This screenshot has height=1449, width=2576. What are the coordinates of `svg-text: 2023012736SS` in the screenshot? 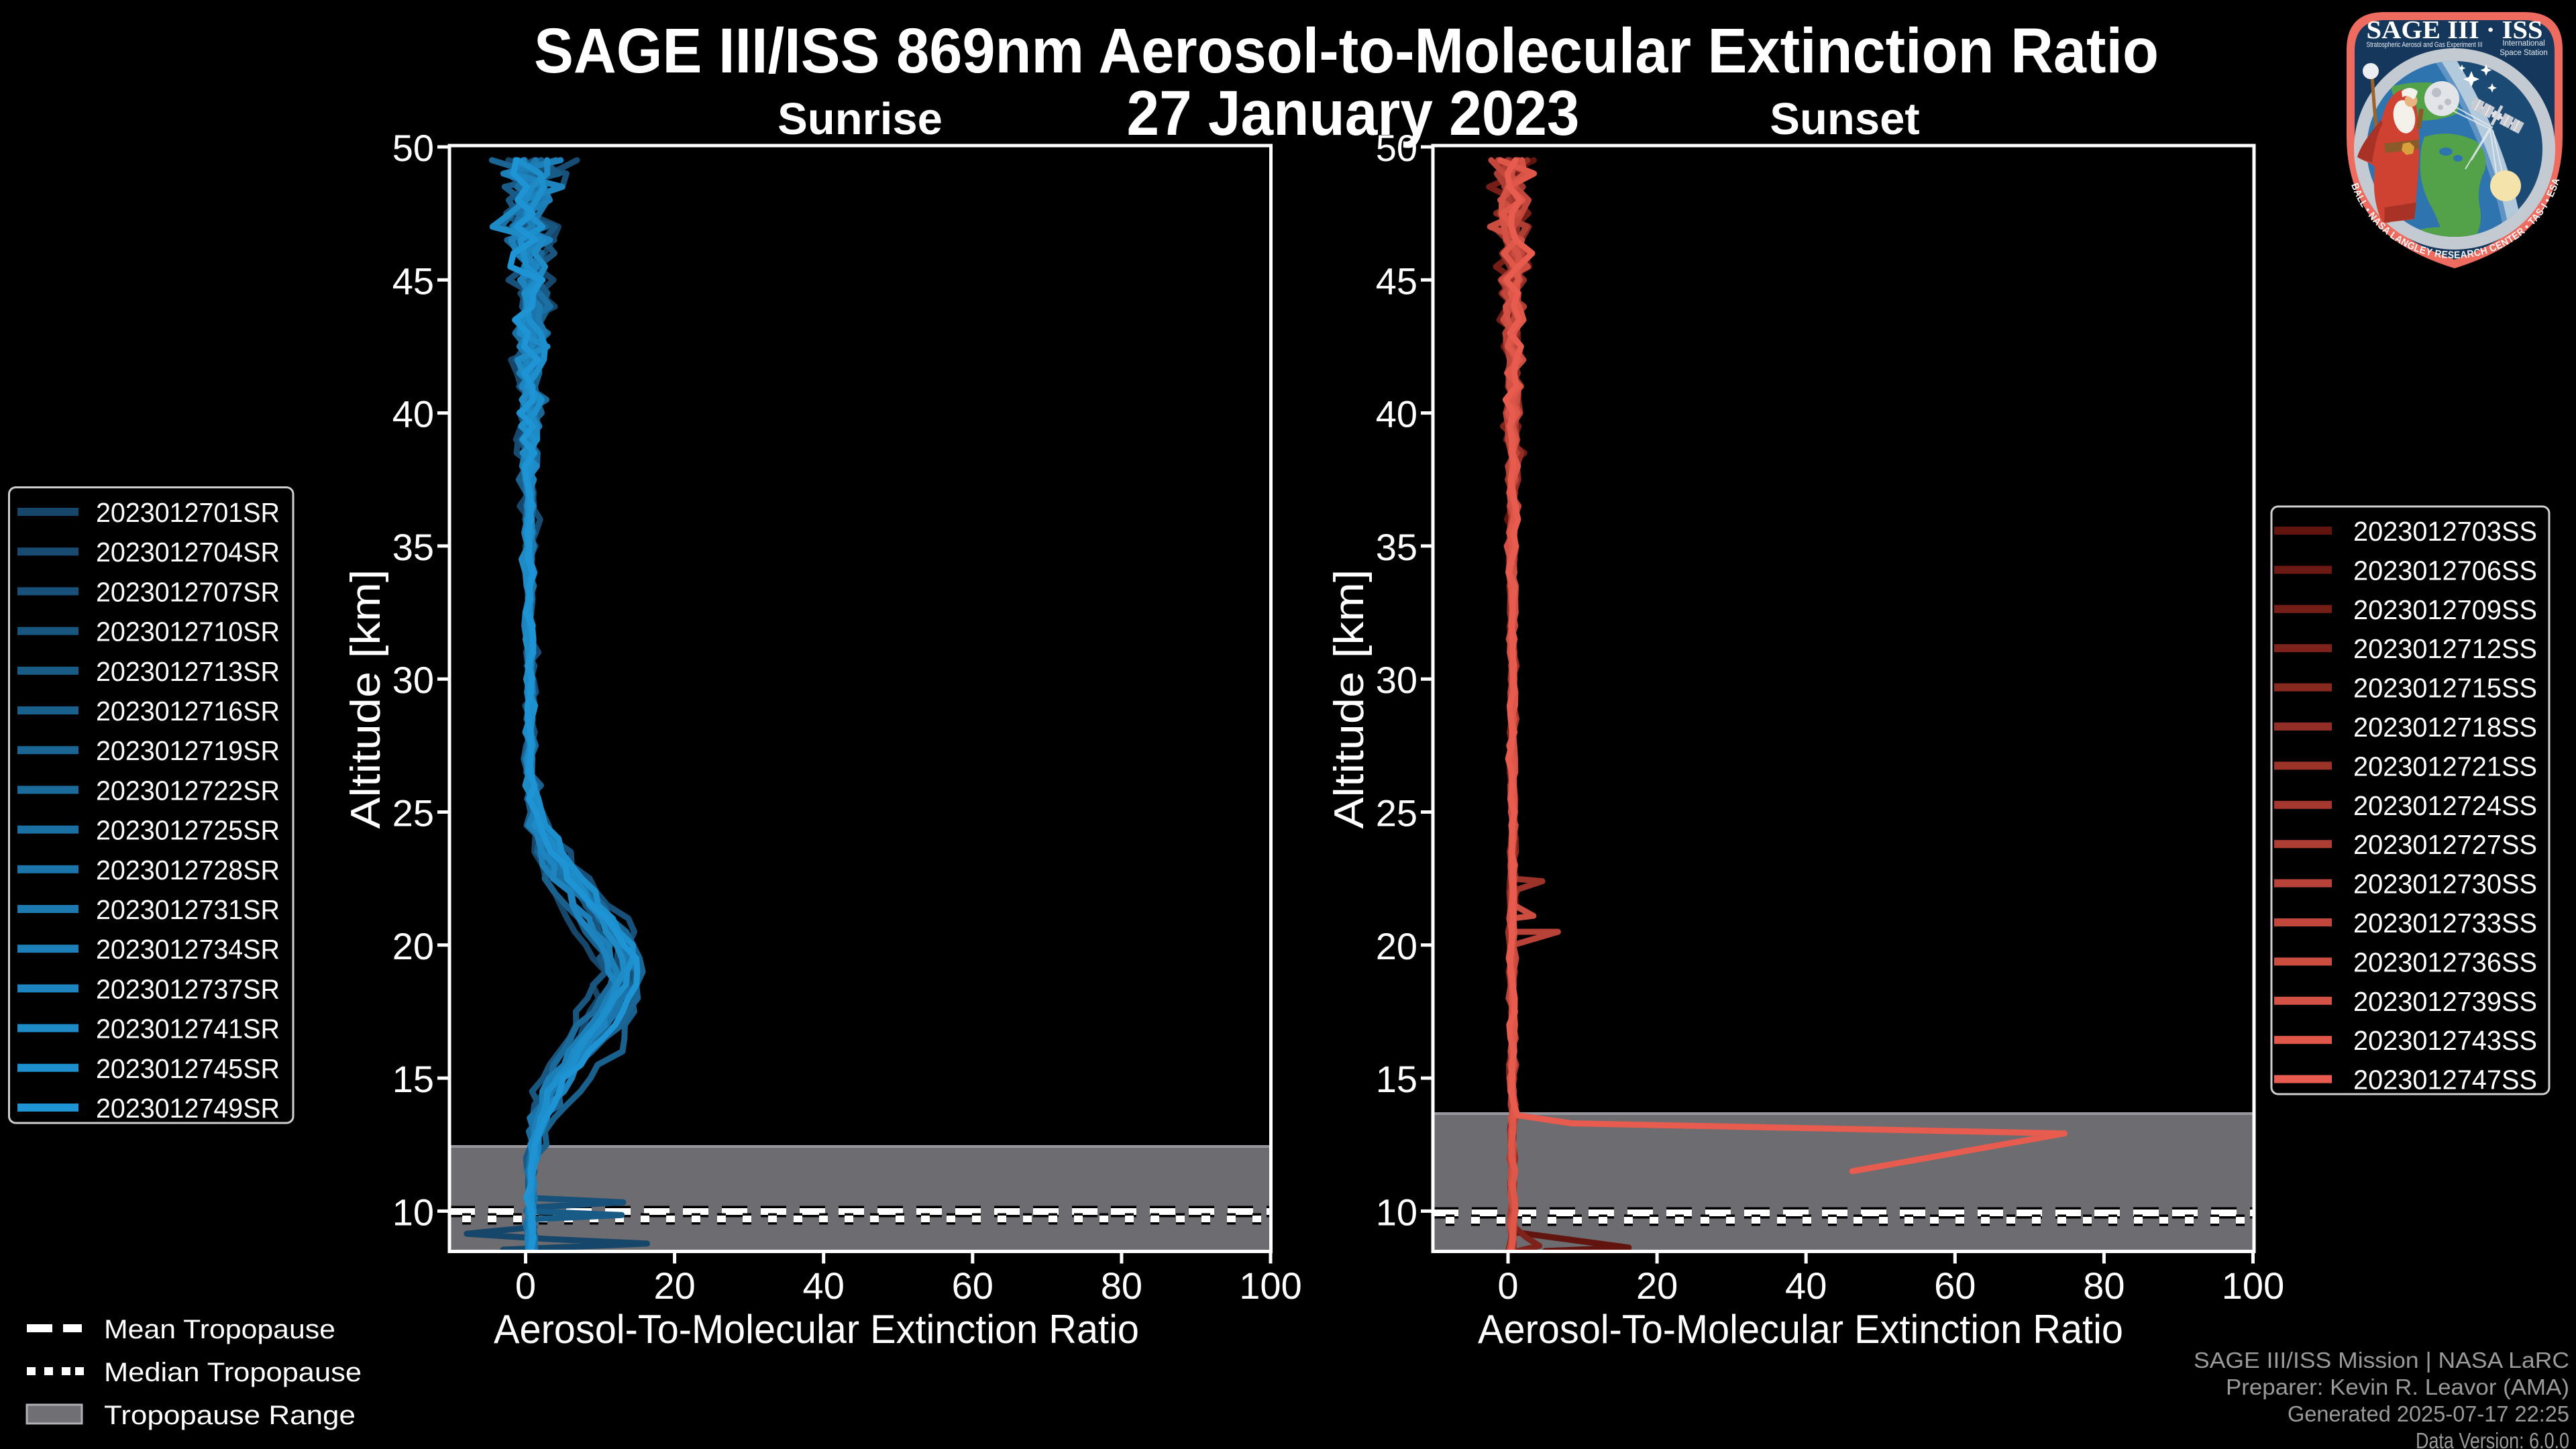 It's located at (2445, 962).